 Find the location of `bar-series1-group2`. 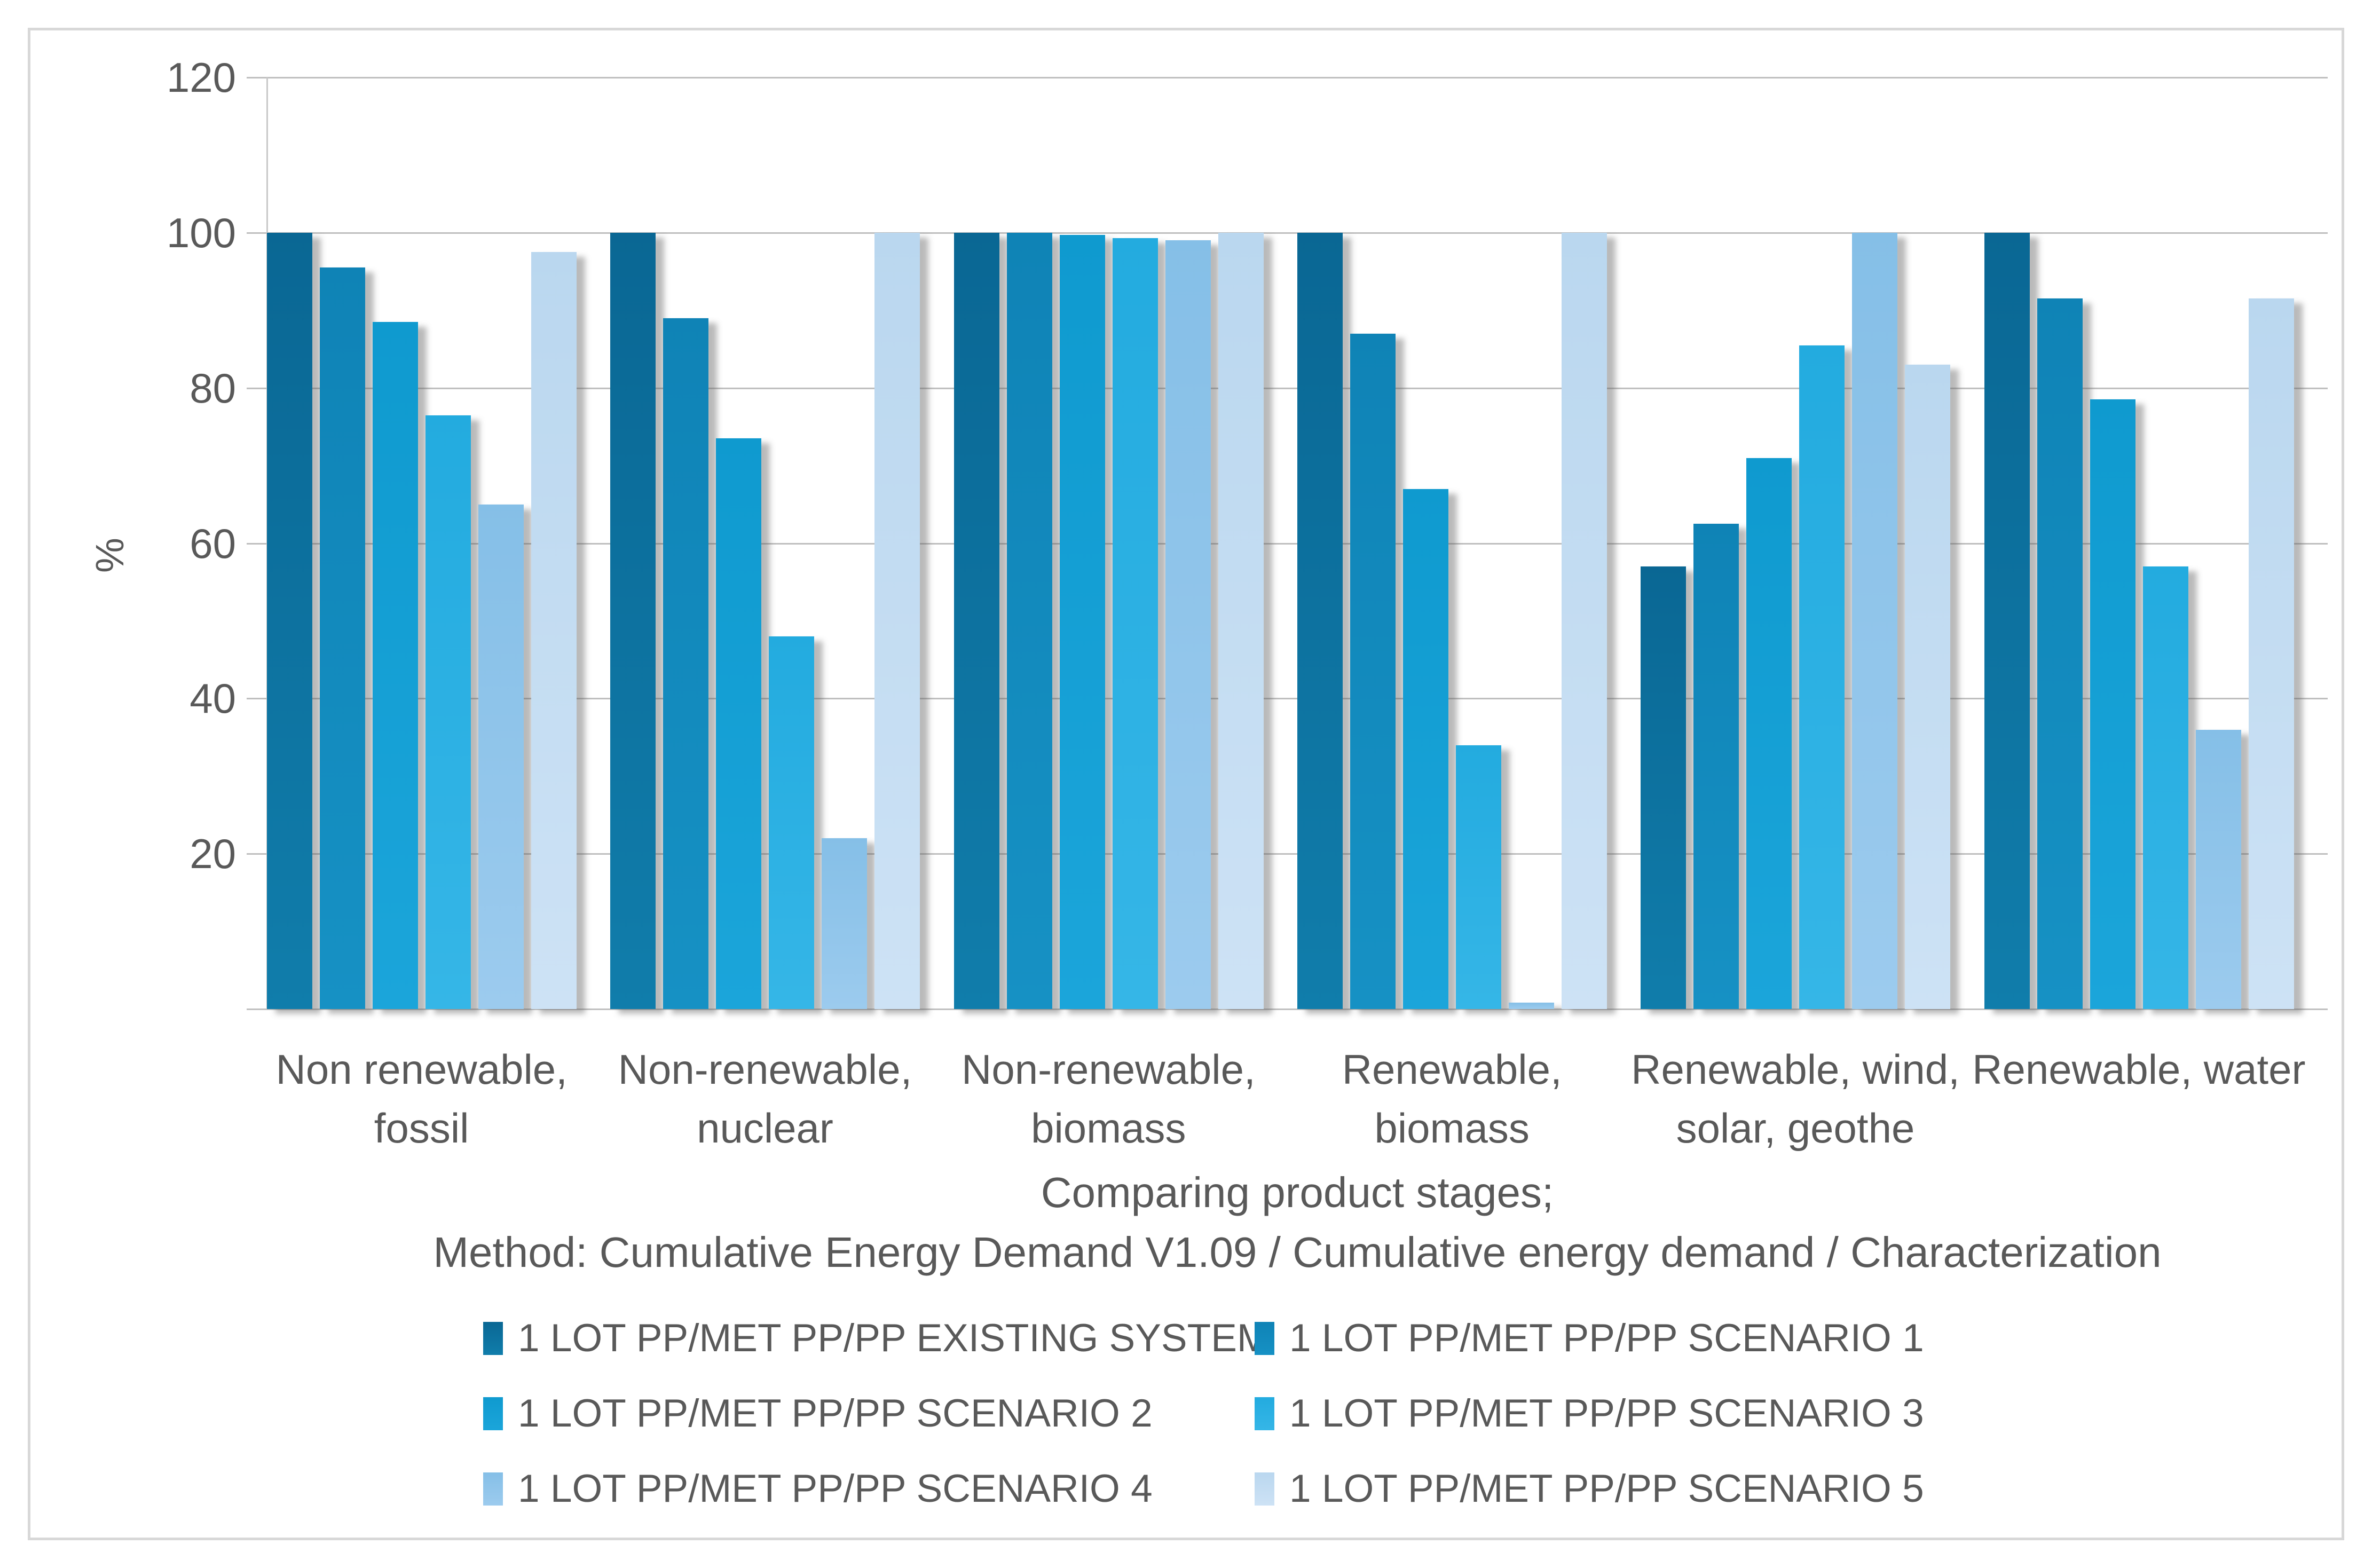

bar-series1-group2 is located at coordinates (633, 621).